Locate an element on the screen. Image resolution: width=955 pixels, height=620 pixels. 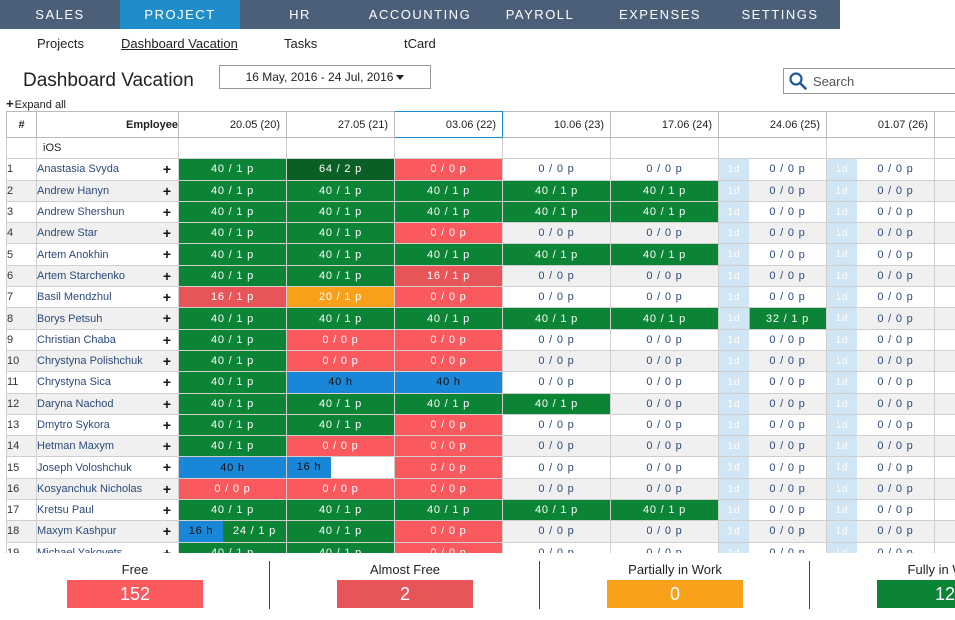
nav-tab-sales: SALES is located at coordinates (60, 14).